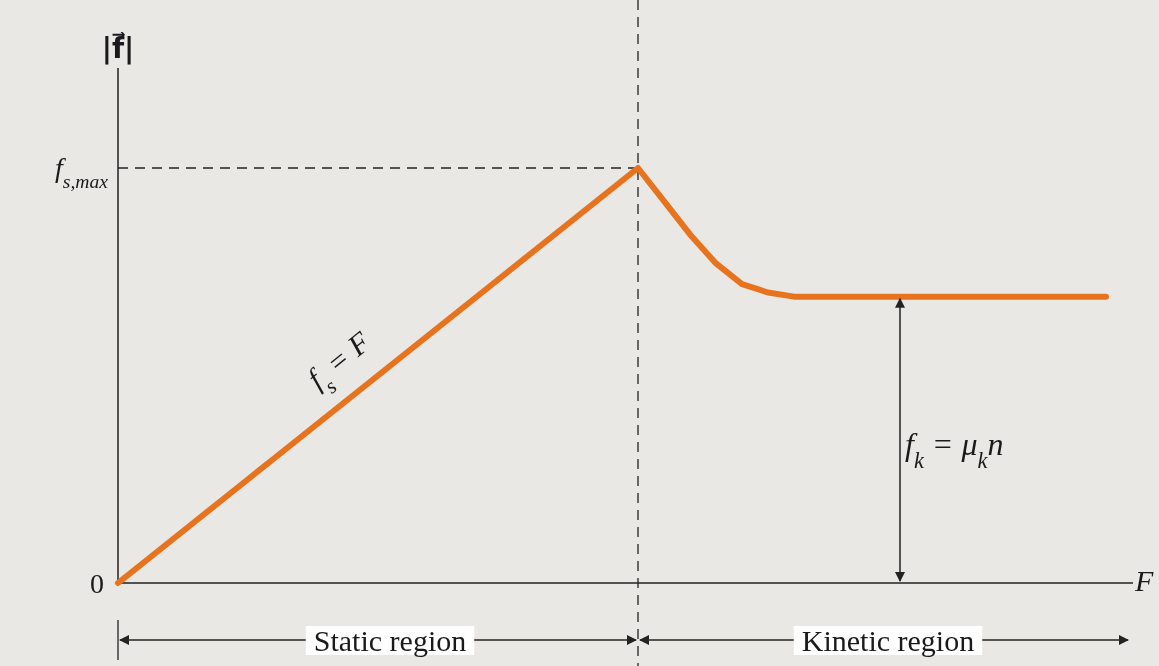 This screenshot has height=666, width=1159. Describe the element at coordinates (118, 47) in the screenshot. I see `y-axis-title: |f⃗|` at that location.